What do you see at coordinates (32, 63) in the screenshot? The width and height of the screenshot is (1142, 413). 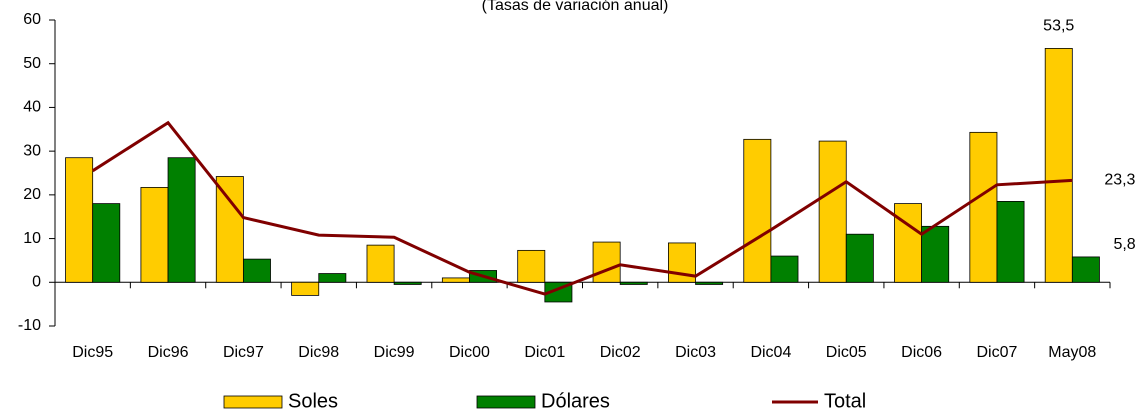 I see `y-tick-label: 50` at bounding box center [32, 63].